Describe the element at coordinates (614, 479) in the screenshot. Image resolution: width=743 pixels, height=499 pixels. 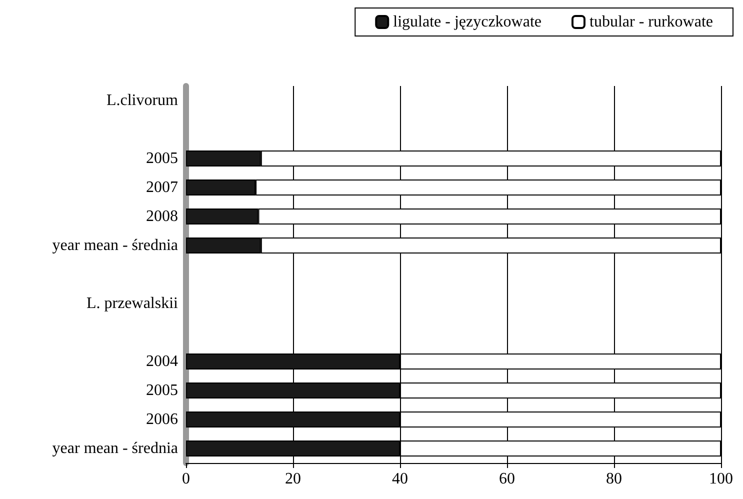
I see `x-tick-label: 80` at that location.